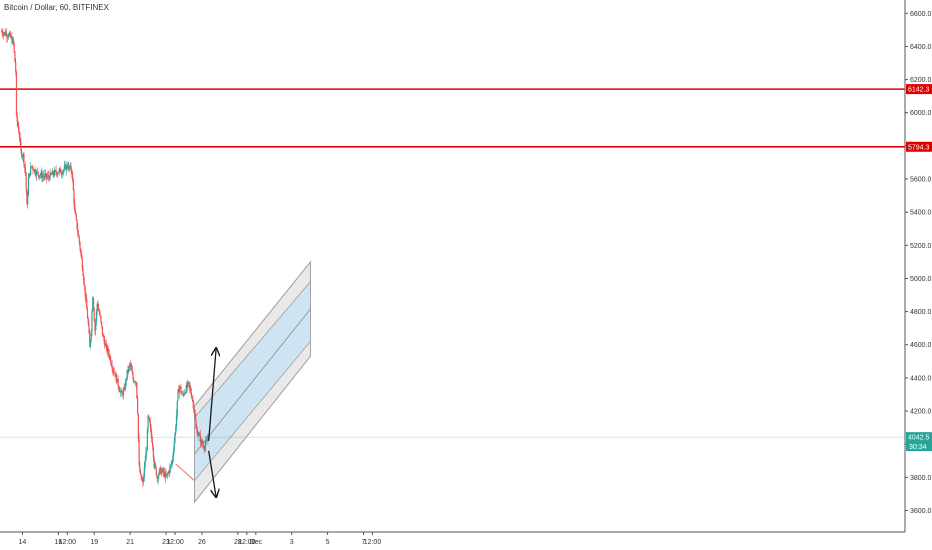 This screenshot has width=932, height=550. I want to click on level-price-label: 6142.3, so click(919, 90).